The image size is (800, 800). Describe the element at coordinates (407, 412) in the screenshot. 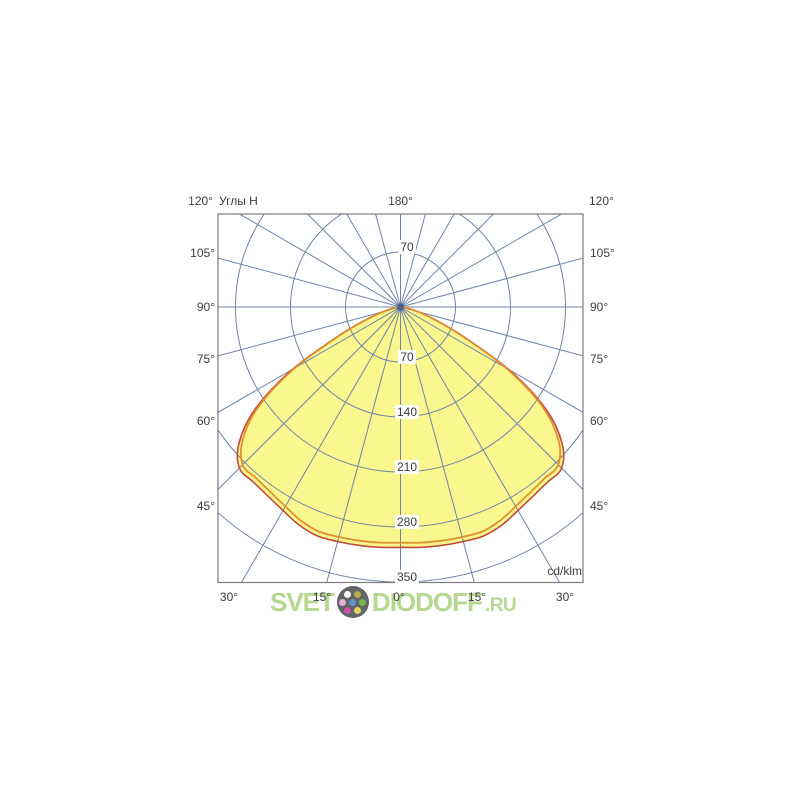

I see `ring-label-140: 140` at that location.